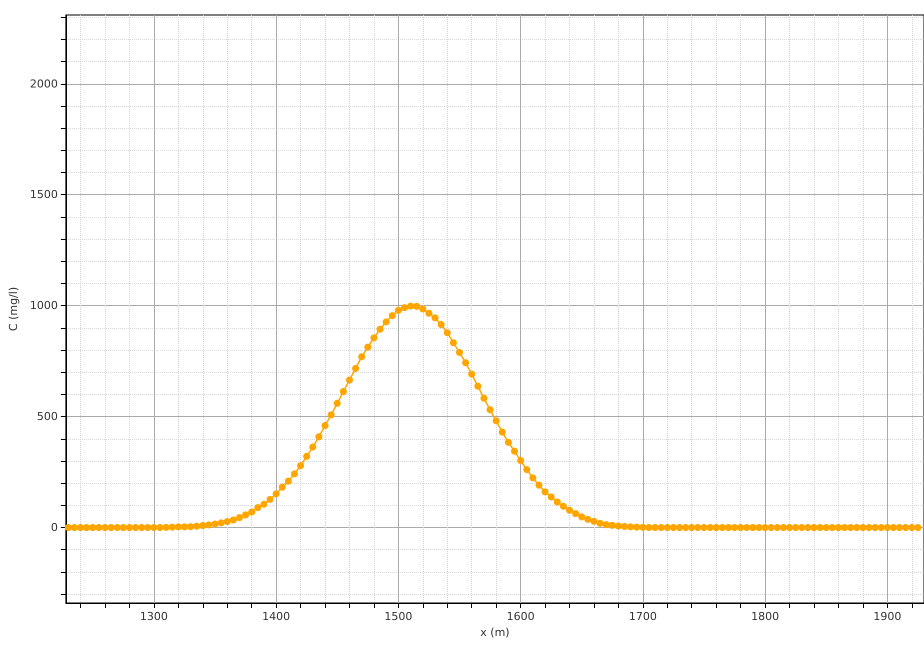 The image size is (924, 648). What do you see at coordinates (154, 616) in the screenshot?
I see `x-tick-label: 1300` at bounding box center [154, 616].